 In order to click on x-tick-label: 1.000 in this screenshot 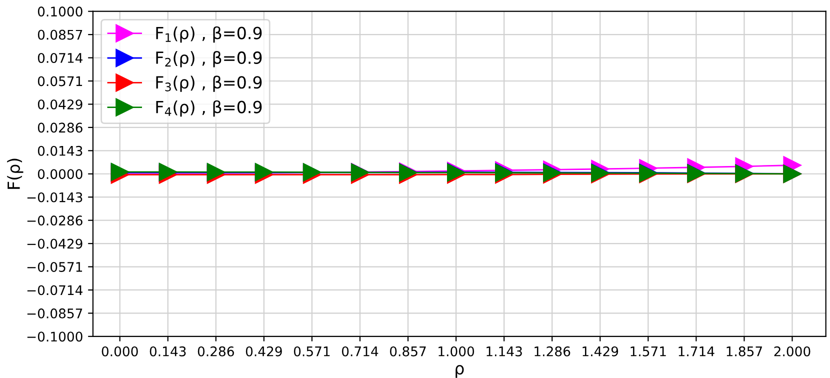, I will do `click(456, 351)`.